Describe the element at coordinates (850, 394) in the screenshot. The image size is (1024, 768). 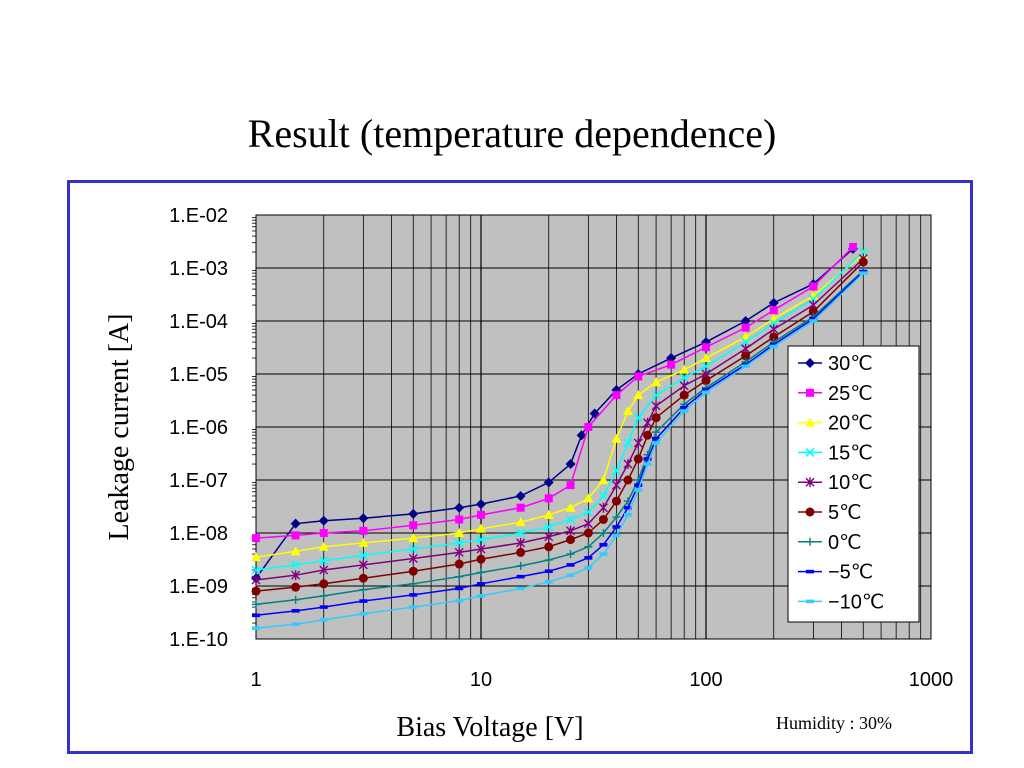
I see `legend-label: 25℃` at that location.